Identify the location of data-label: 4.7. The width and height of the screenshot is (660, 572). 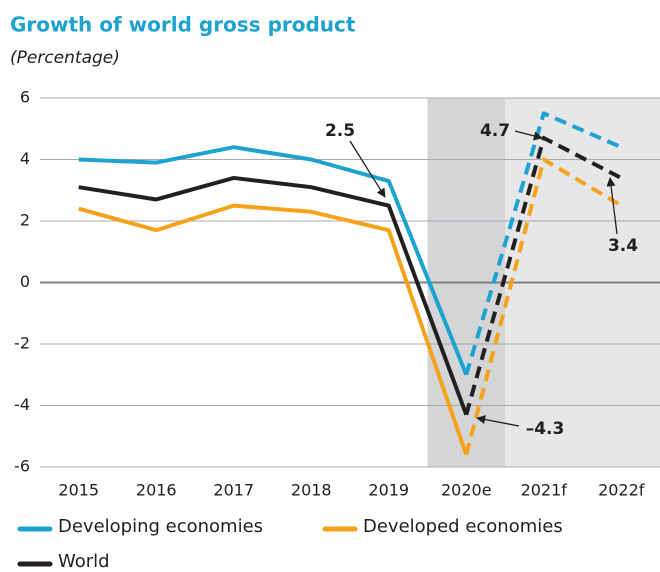
(495, 131).